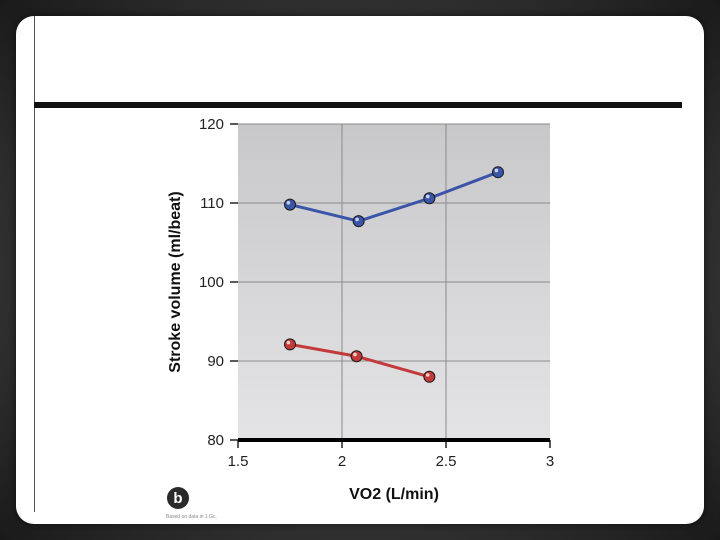 This screenshot has width=720, height=540. What do you see at coordinates (191, 517) in the screenshot?
I see `panel-credit: Based on data in 1 Gc.` at bounding box center [191, 517].